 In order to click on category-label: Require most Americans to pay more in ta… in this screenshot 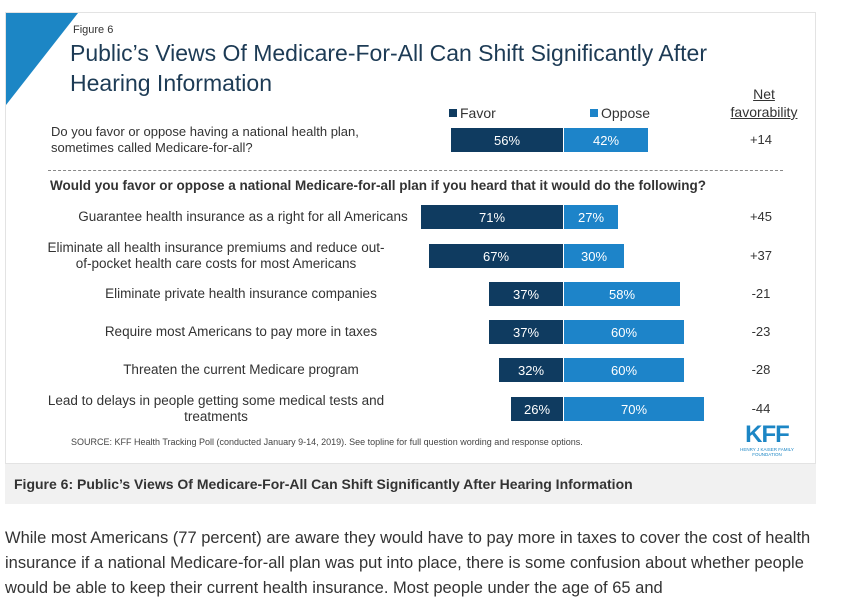, I will do `click(241, 331)`.